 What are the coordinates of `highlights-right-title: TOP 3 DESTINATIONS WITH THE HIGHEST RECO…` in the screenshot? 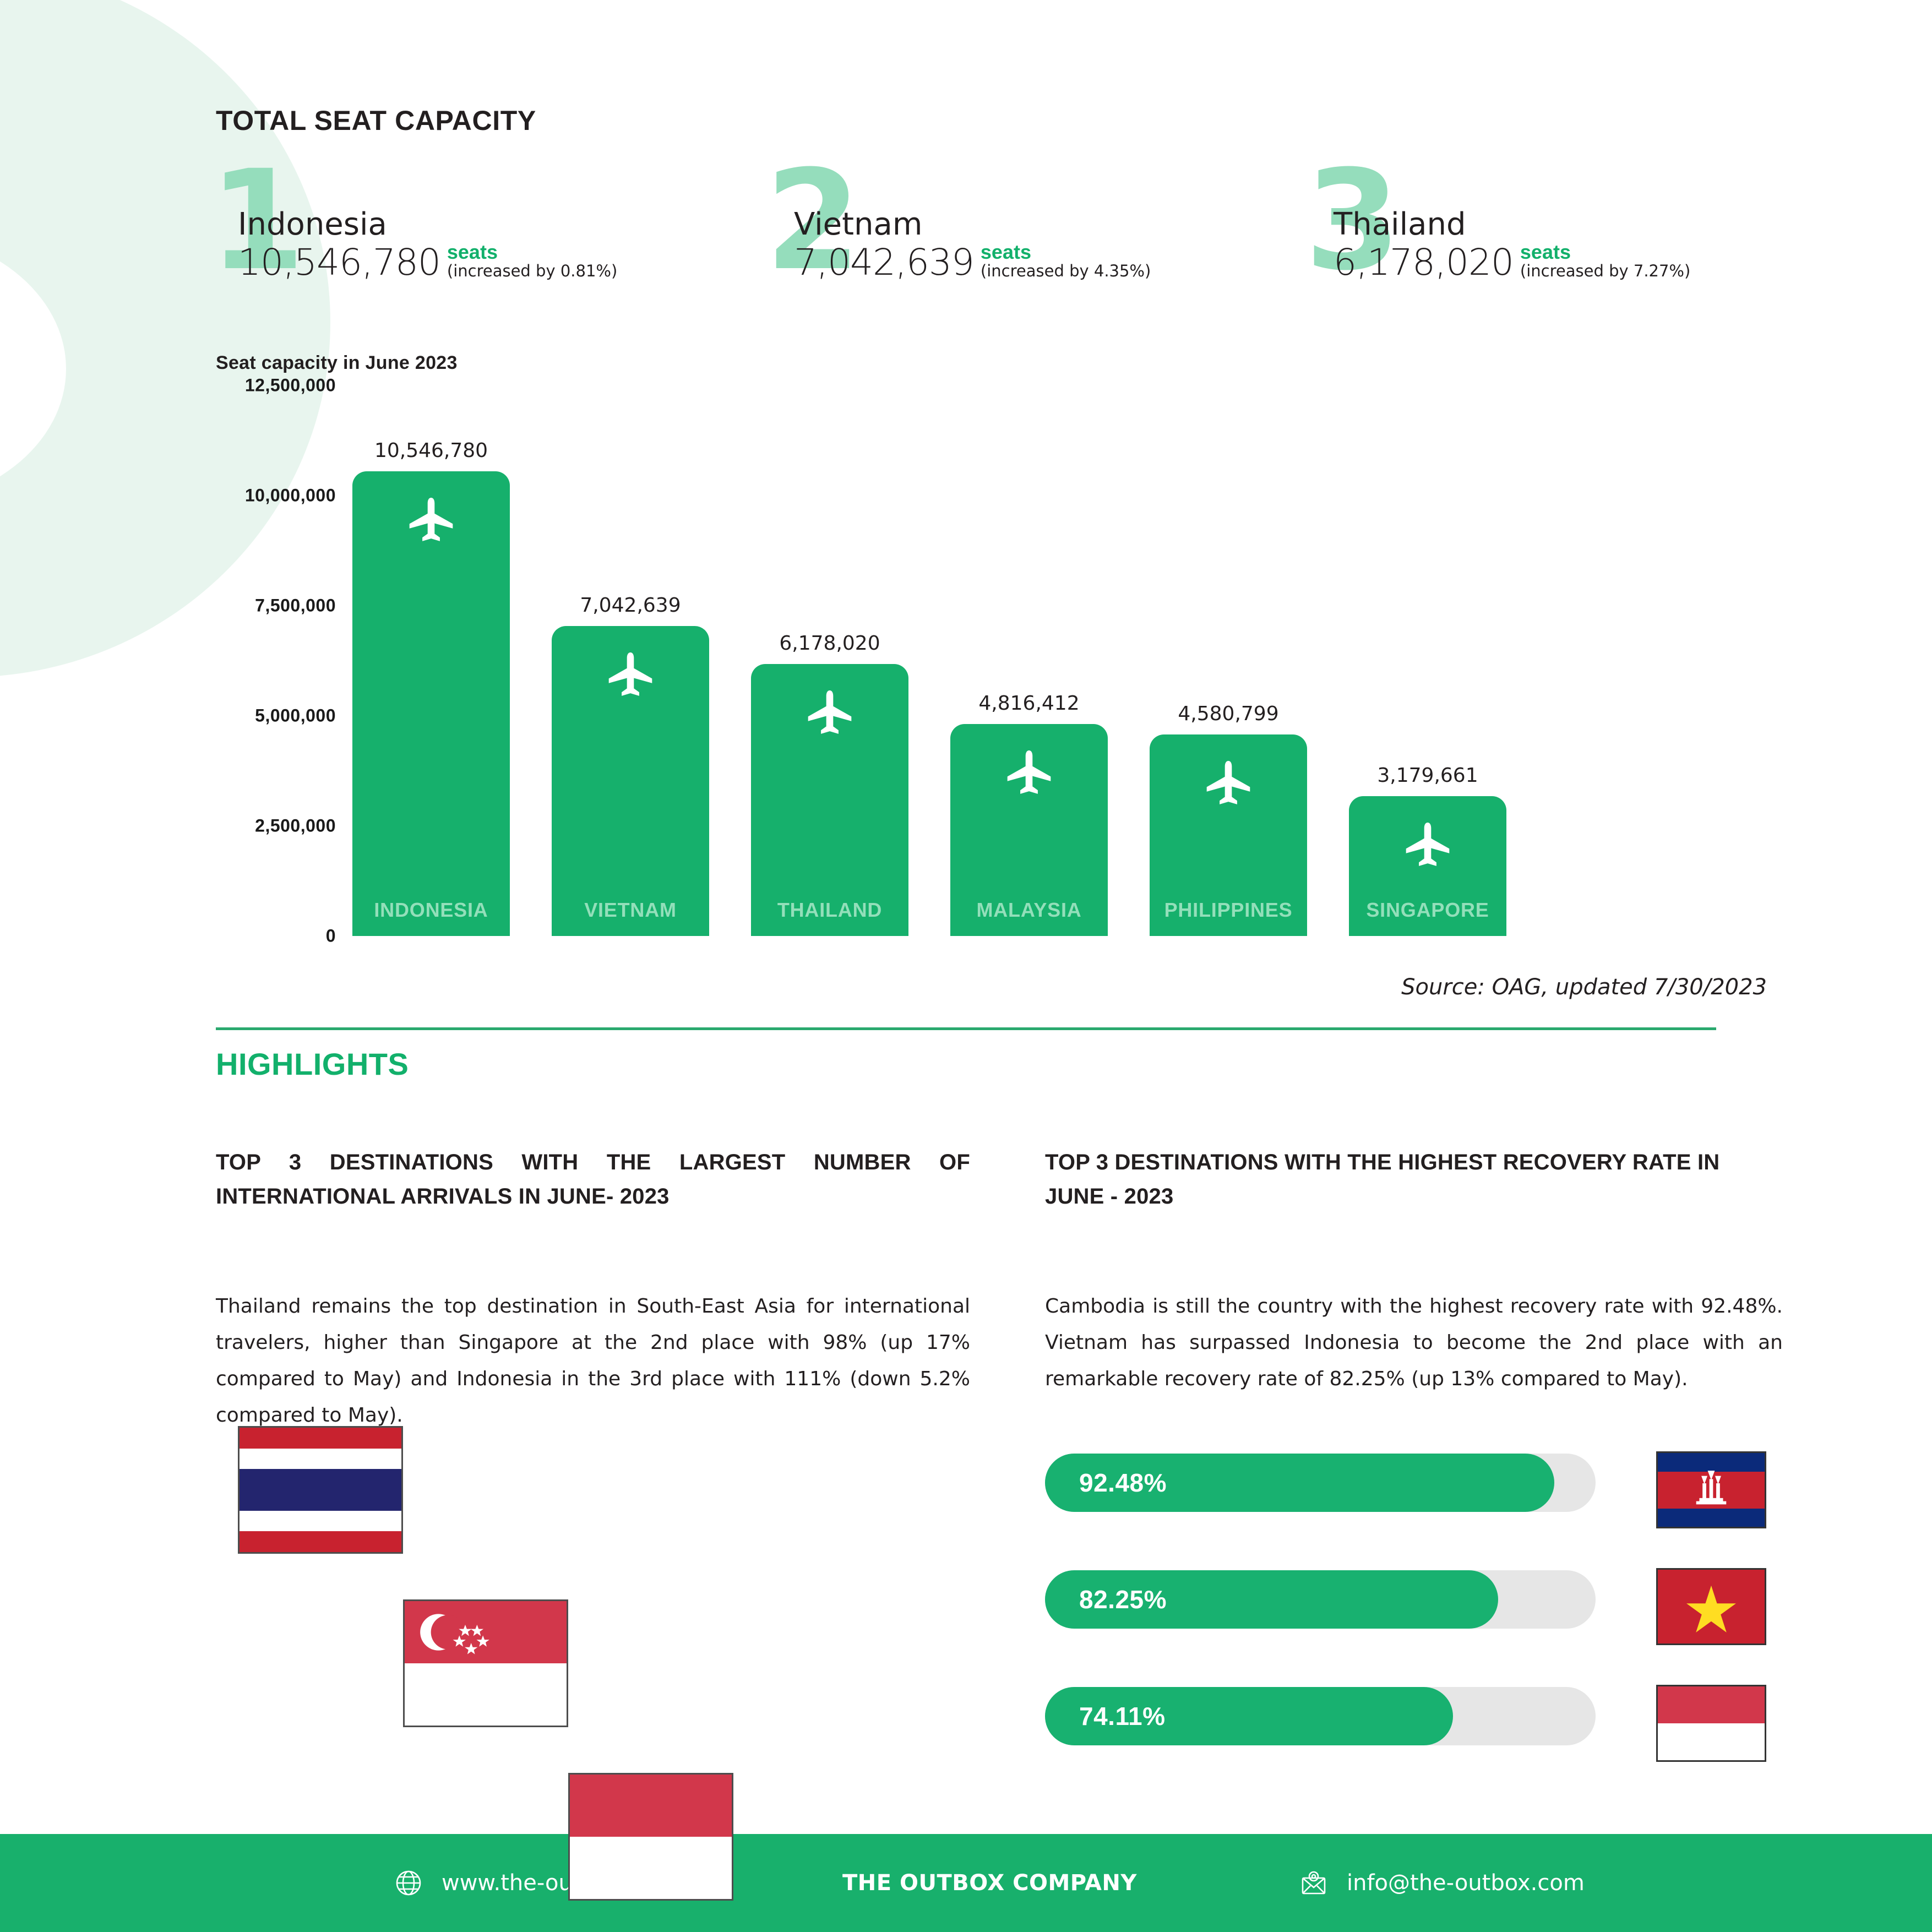 It's located at (1382, 1180).